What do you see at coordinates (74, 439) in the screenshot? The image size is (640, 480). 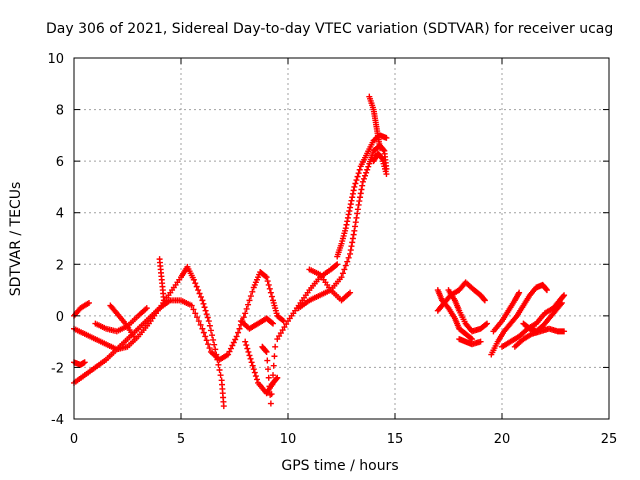 I see `x-tick-label: 0` at bounding box center [74, 439].